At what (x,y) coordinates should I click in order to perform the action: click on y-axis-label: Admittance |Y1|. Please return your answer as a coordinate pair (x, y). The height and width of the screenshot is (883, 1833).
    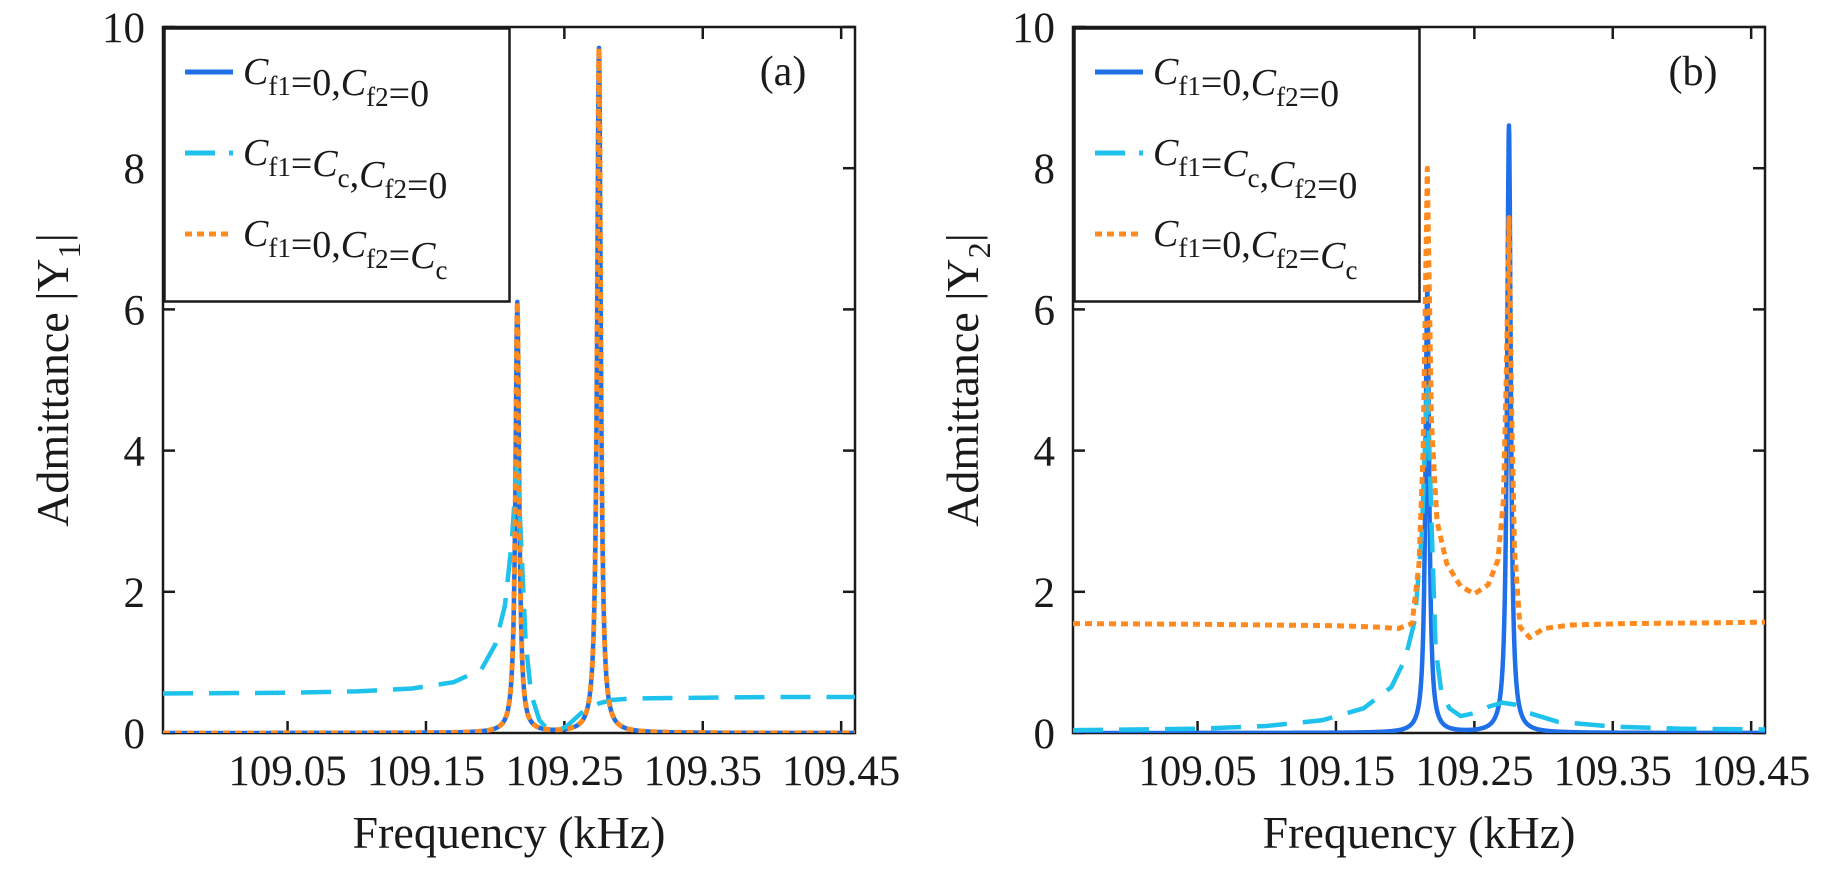
    Looking at the image, I should click on (57, 380).